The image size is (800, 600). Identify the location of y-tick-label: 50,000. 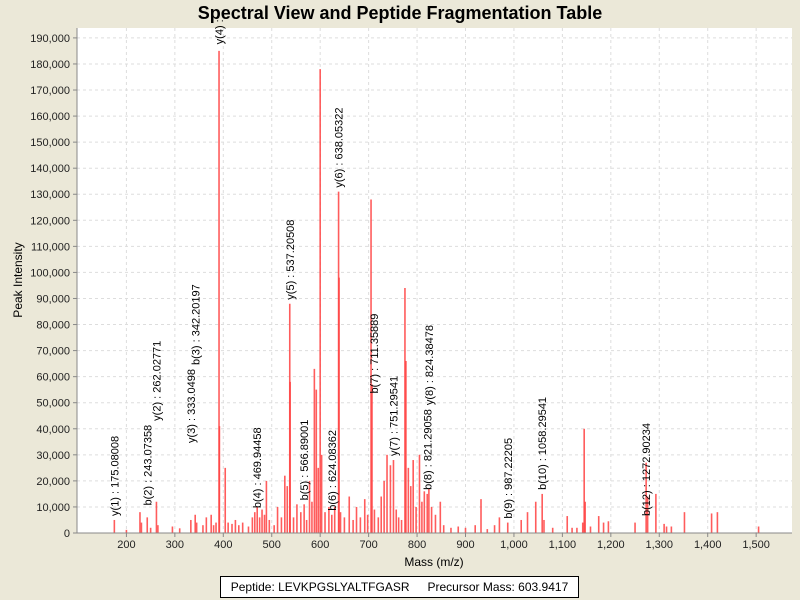
(53, 404).